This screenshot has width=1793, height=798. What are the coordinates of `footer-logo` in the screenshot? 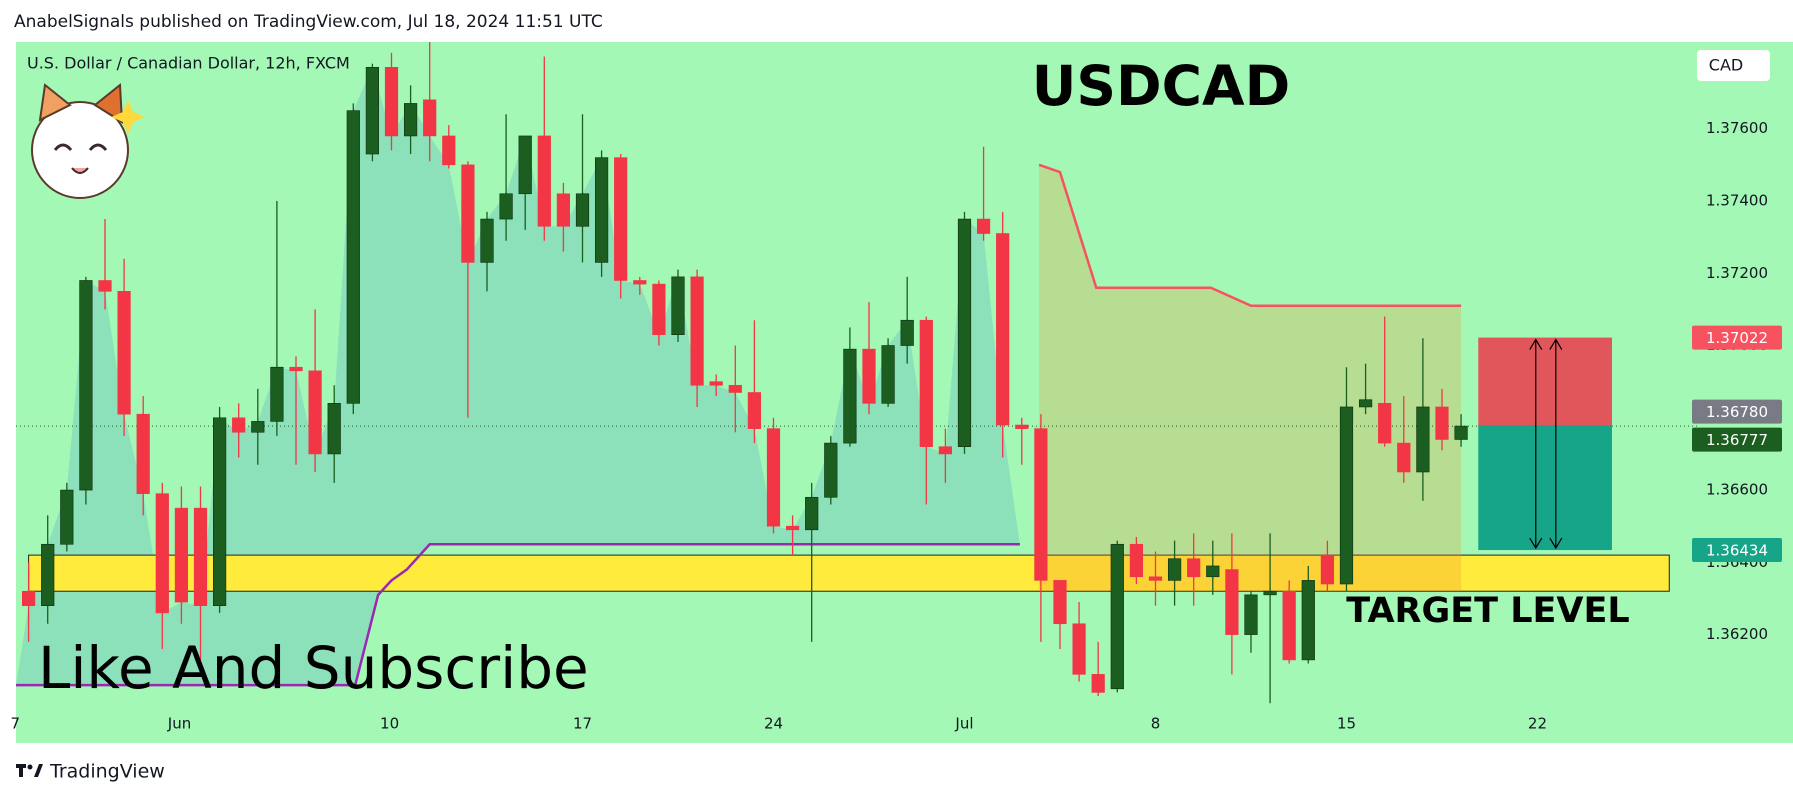 It's located at (29, 770).